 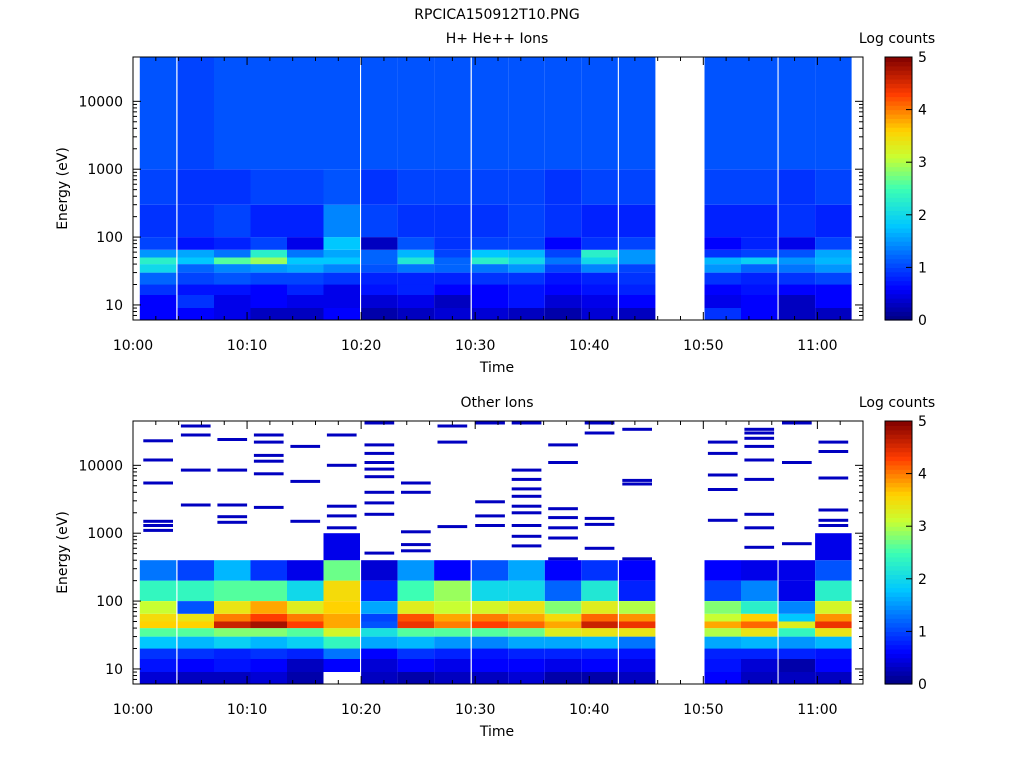 I want to click on colorbar-frame, so click(x=898, y=552).